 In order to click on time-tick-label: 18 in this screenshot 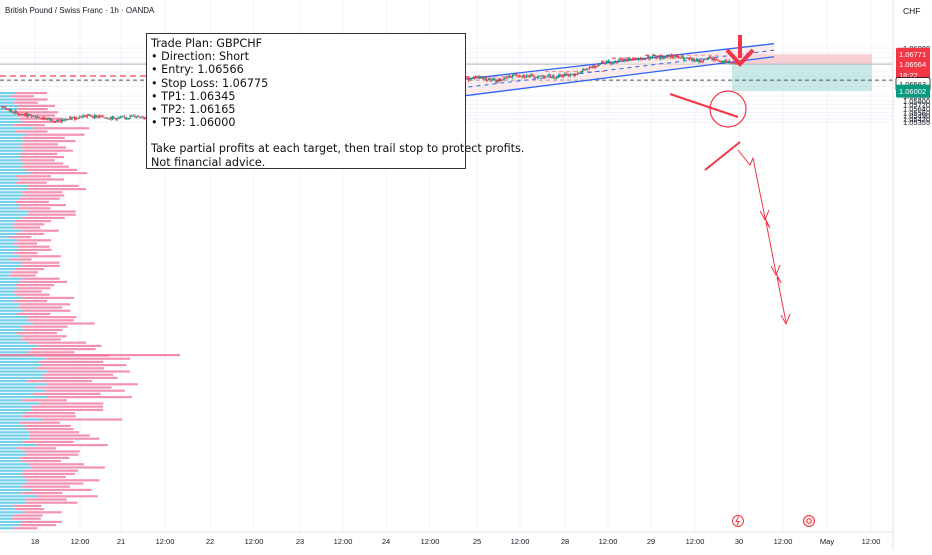, I will do `click(35, 541)`.